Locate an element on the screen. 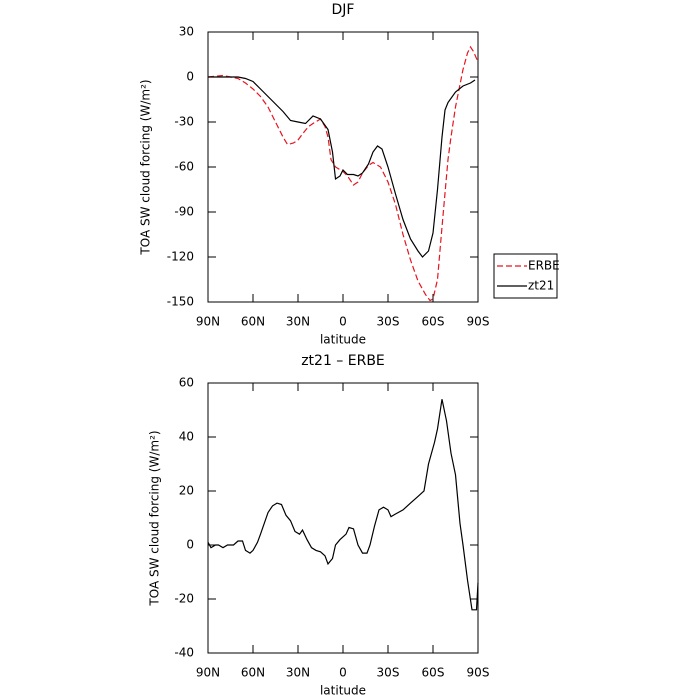 Image resolution: width=700 pixels, height=700 pixels. legend-box is located at coordinates (525, 276).